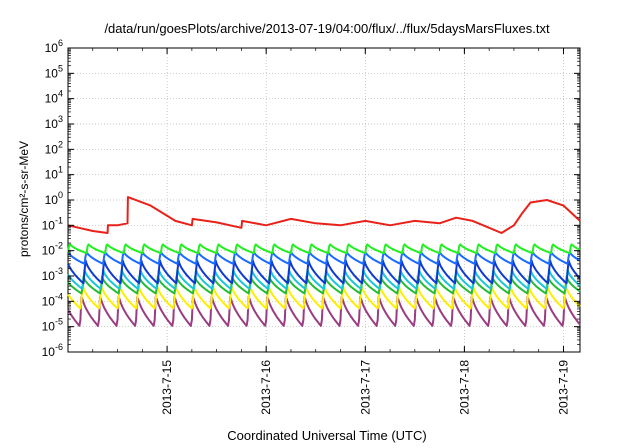  What do you see at coordinates (54, 71) in the screenshot?
I see `y-tick-label: 10⁵` at bounding box center [54, 71].